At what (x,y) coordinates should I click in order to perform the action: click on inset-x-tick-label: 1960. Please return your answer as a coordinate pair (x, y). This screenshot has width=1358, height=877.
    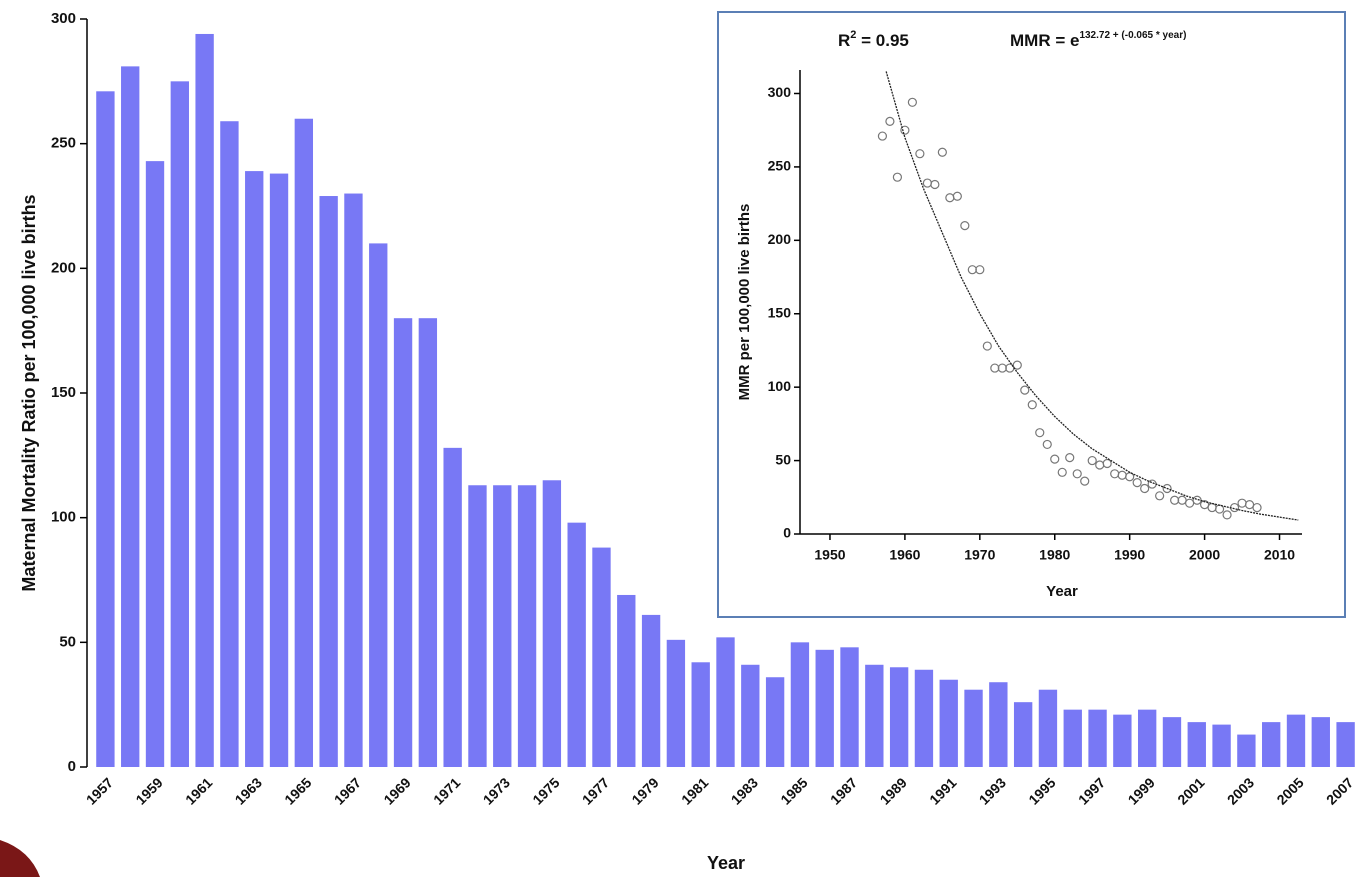
    Looking at the image, I should click on (904, 555).